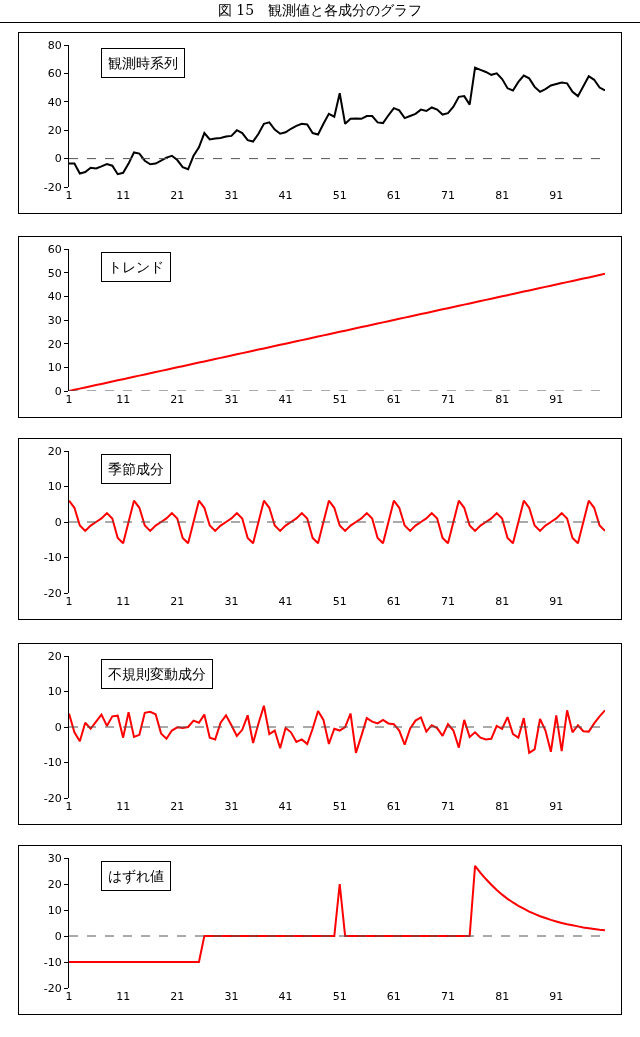 The width and height of the screenshot is (640, 1037). I want to click on y-tick-label: 80, so click(54, 45).